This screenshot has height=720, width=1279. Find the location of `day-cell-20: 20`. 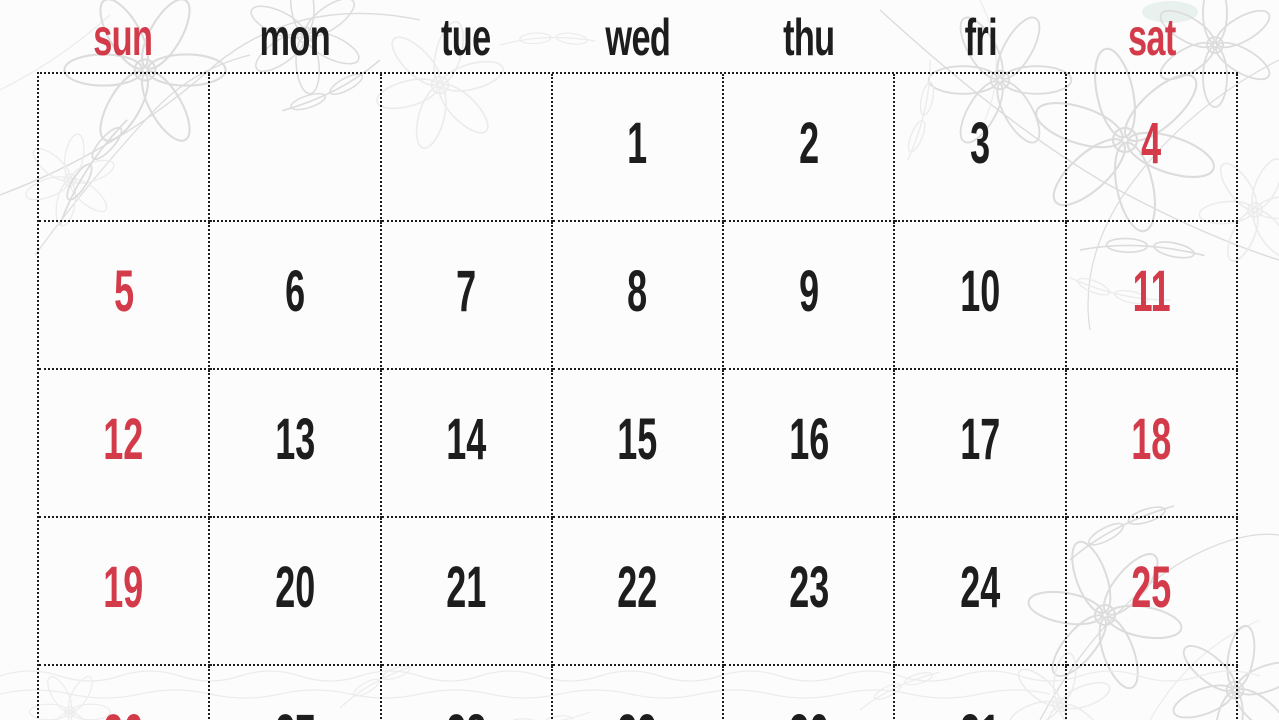

day-cell-20: 20 is located at coordinates (296, 592).